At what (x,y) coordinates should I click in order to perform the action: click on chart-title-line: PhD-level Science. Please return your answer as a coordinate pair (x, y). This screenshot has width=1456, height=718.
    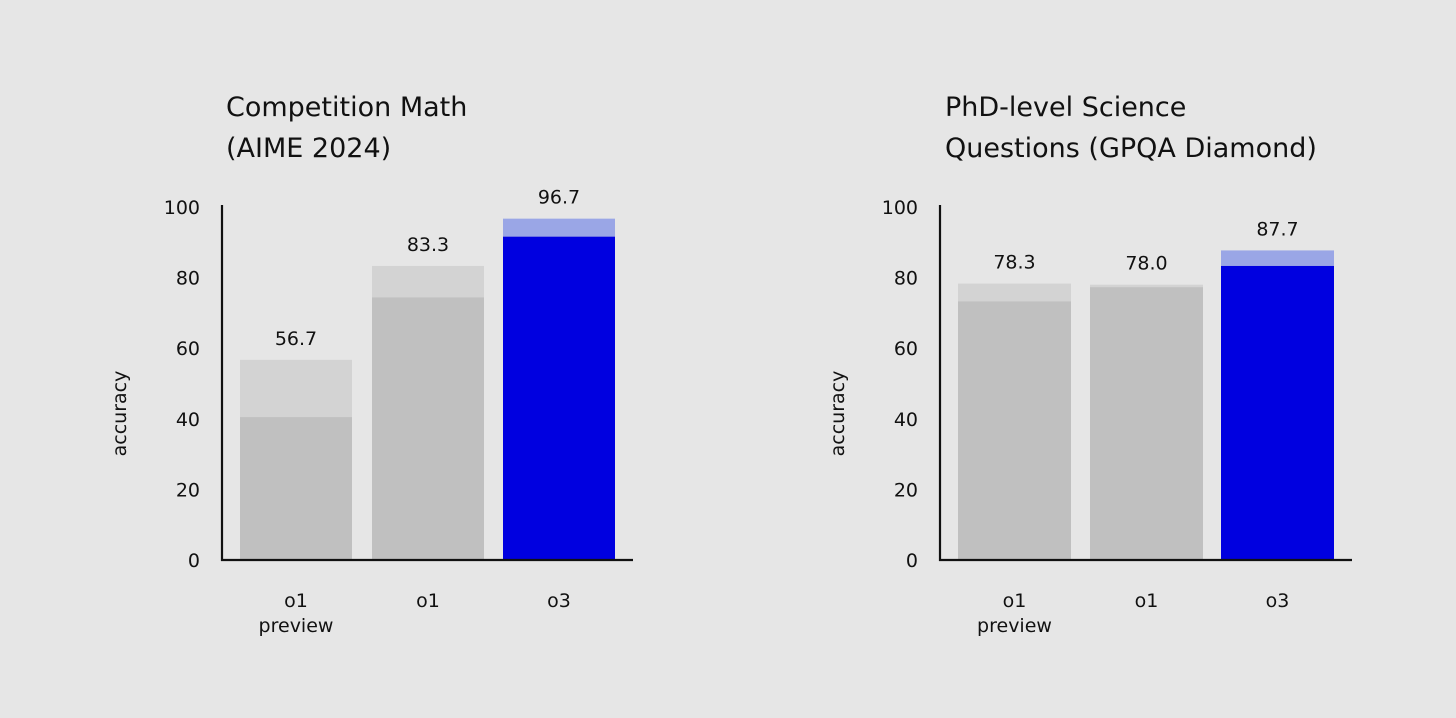
    Looking at the image, I should click on (1065, 107).